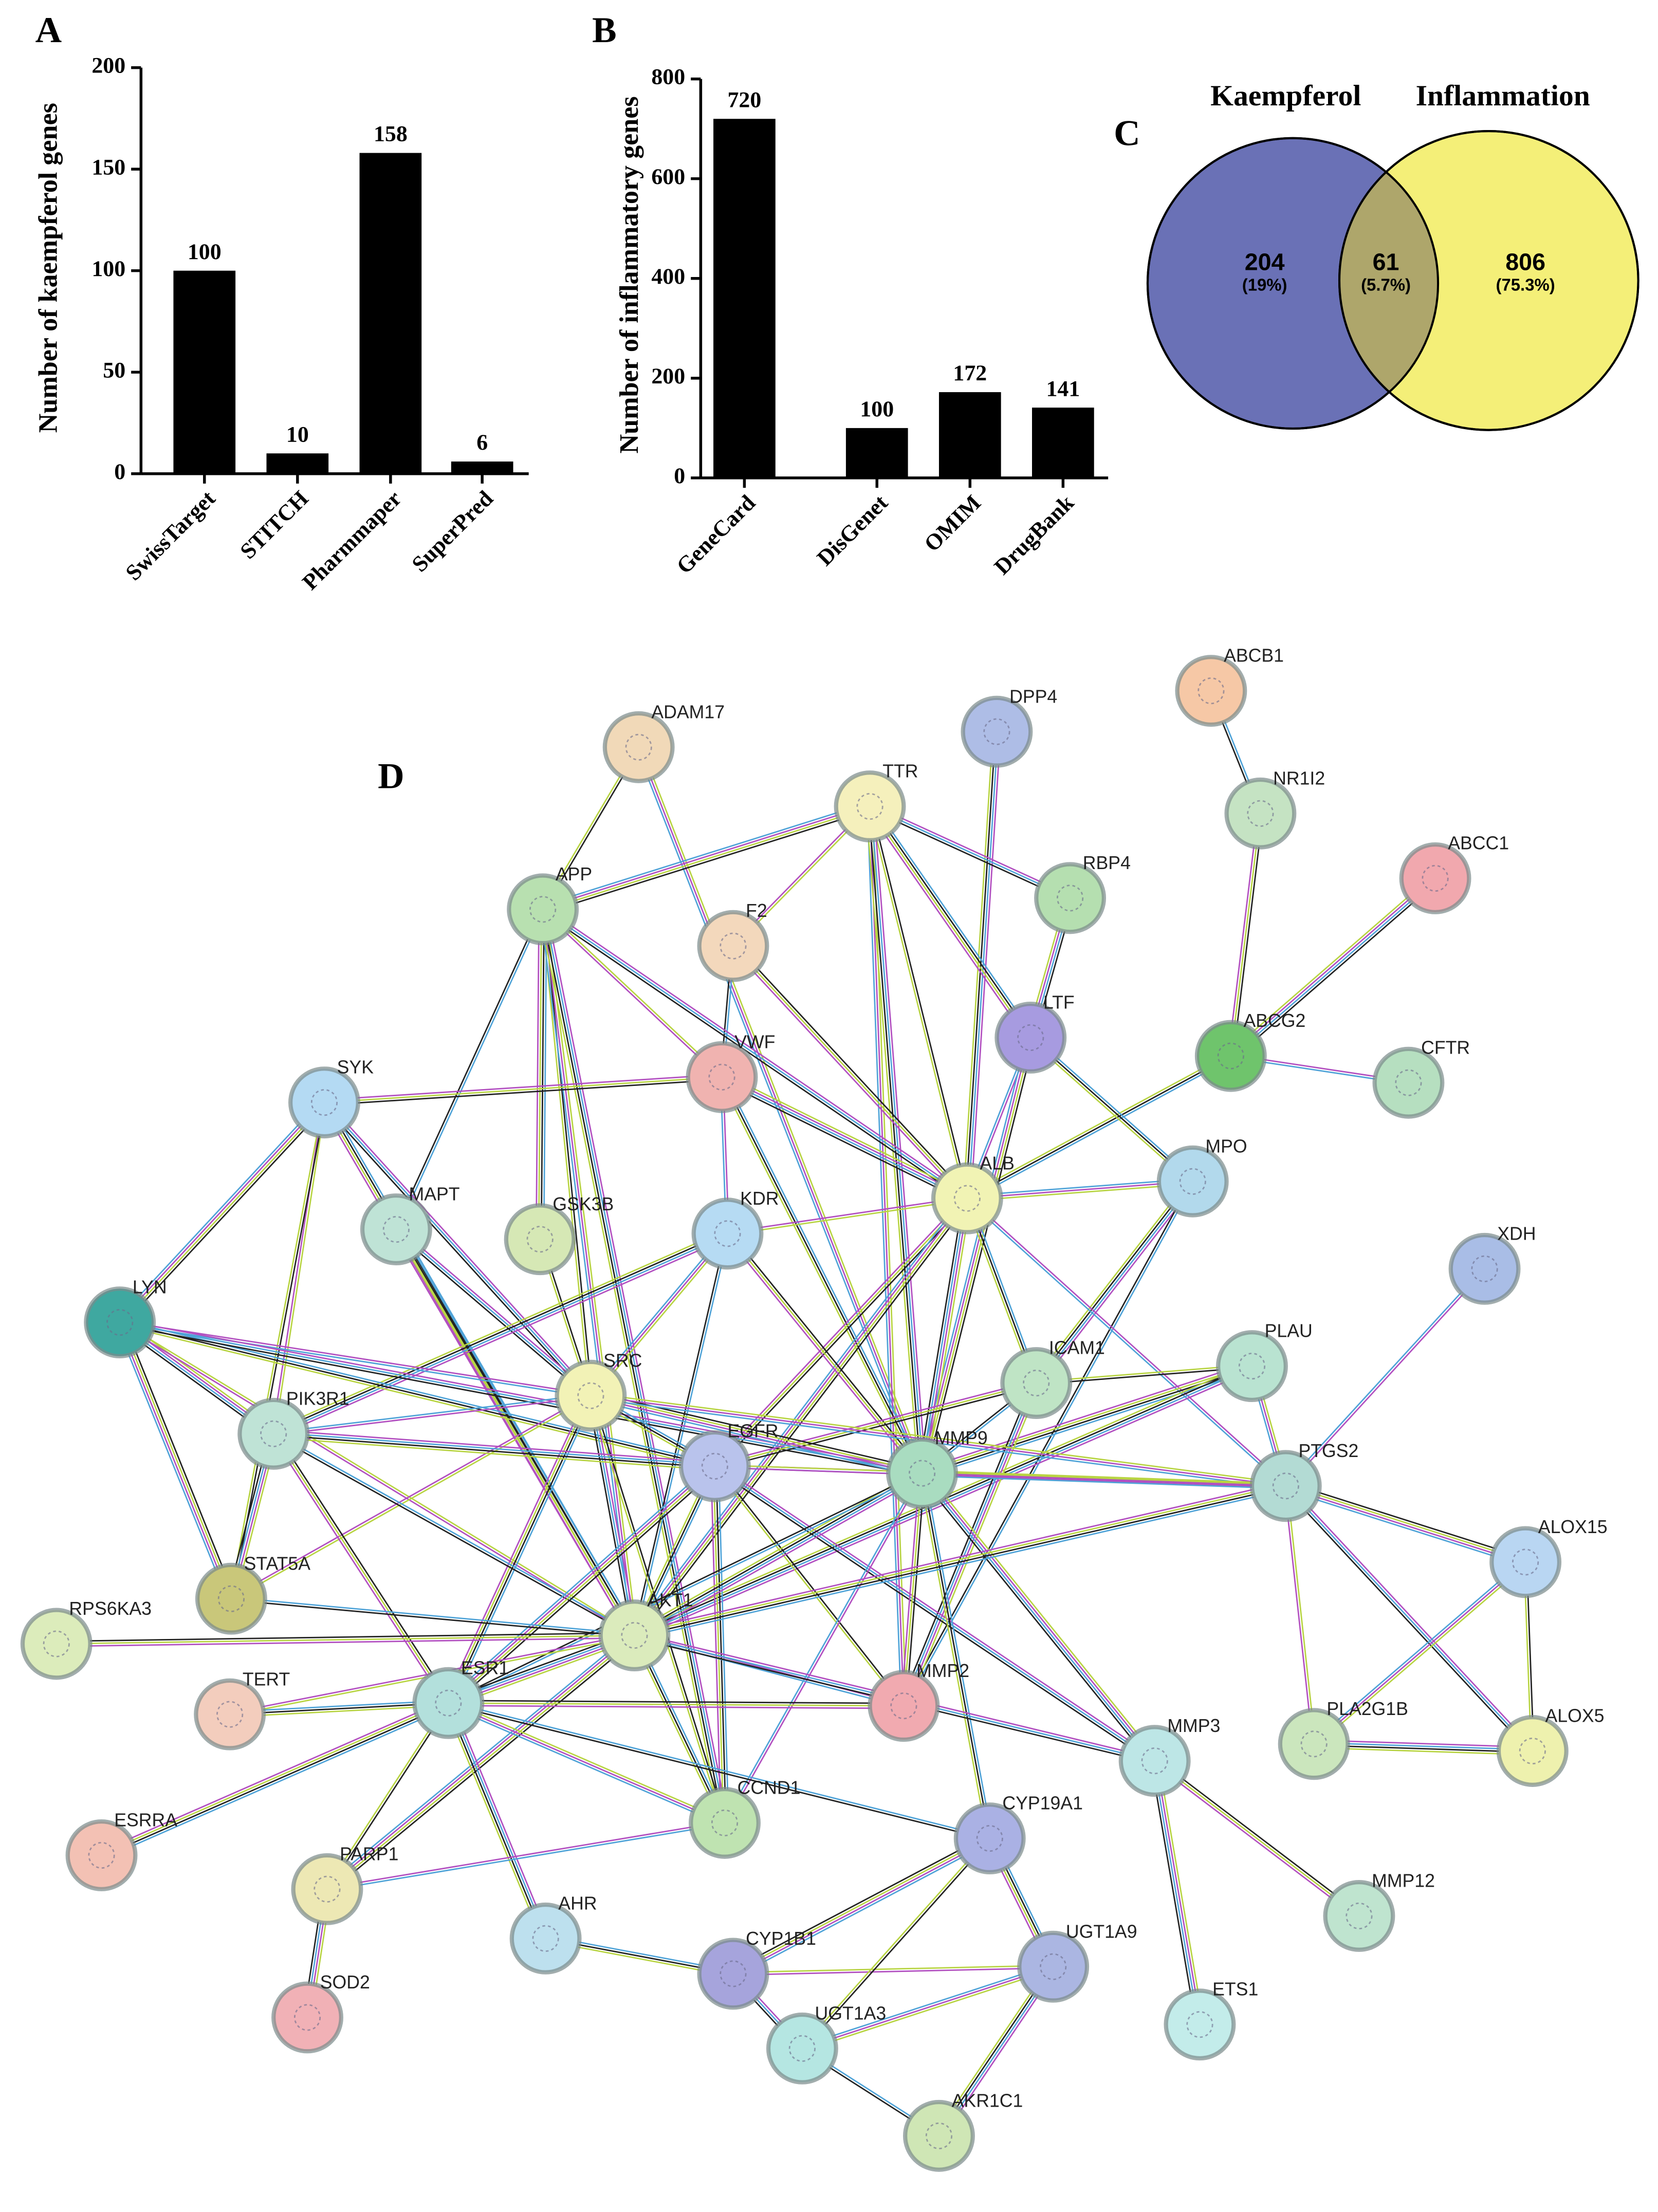 The image size is (1658, 2212). I want to click on set-label: Inflammation, so click(1503, 96).